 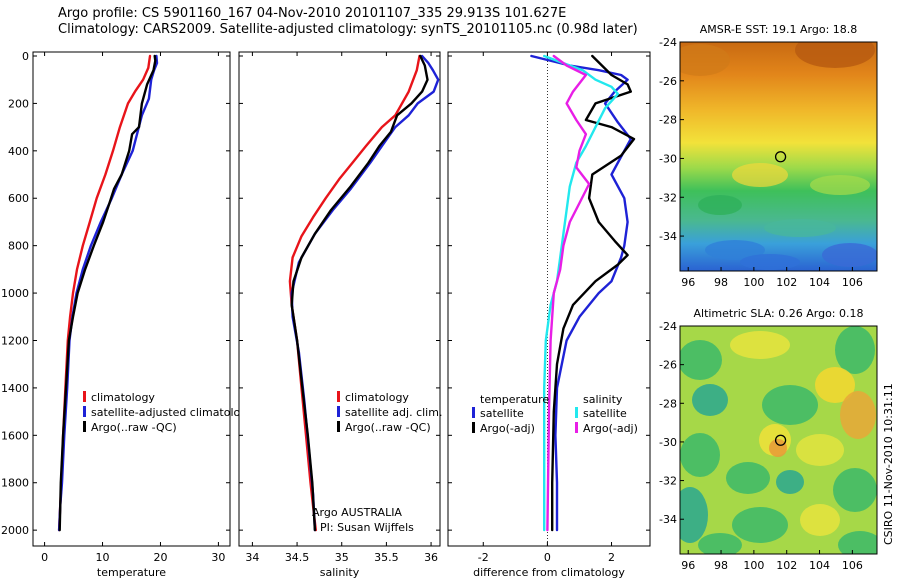 What do you see at coordinates (103, 557) in the screenshot?
I see `x-tick-label: 10` at bounding box center [103, 557].